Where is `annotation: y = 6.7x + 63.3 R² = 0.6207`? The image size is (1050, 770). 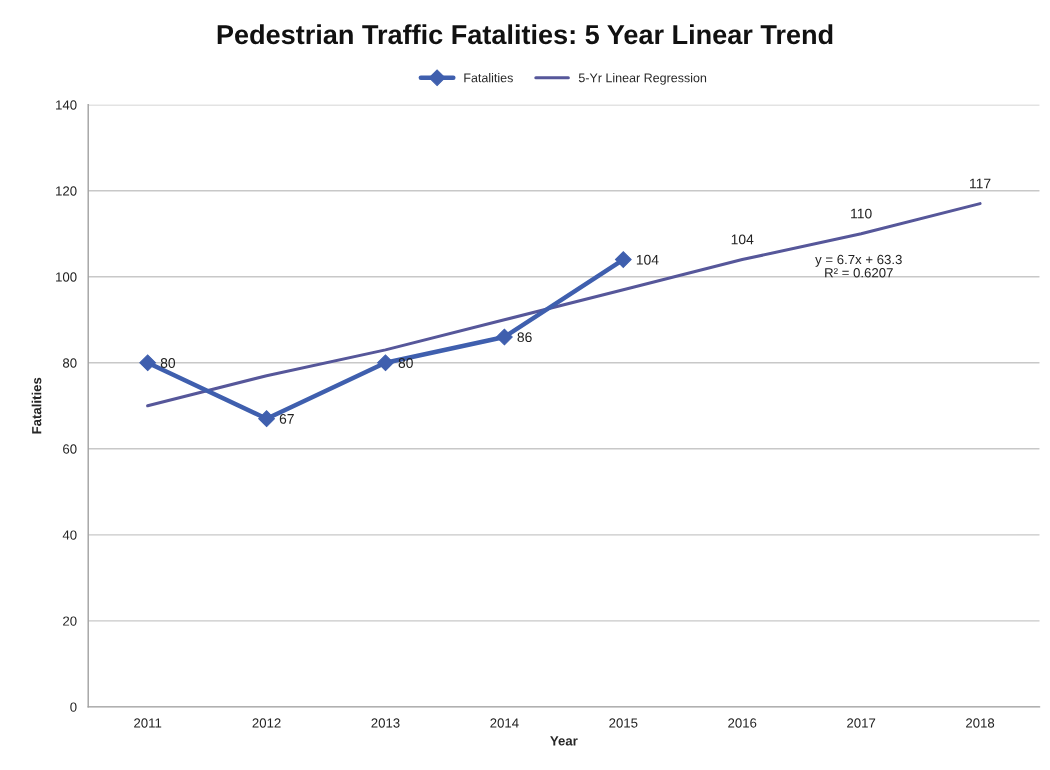
annotation: y = 6.7x + 63.3 R² = 0.6207 is located at coordinates (858, 266).